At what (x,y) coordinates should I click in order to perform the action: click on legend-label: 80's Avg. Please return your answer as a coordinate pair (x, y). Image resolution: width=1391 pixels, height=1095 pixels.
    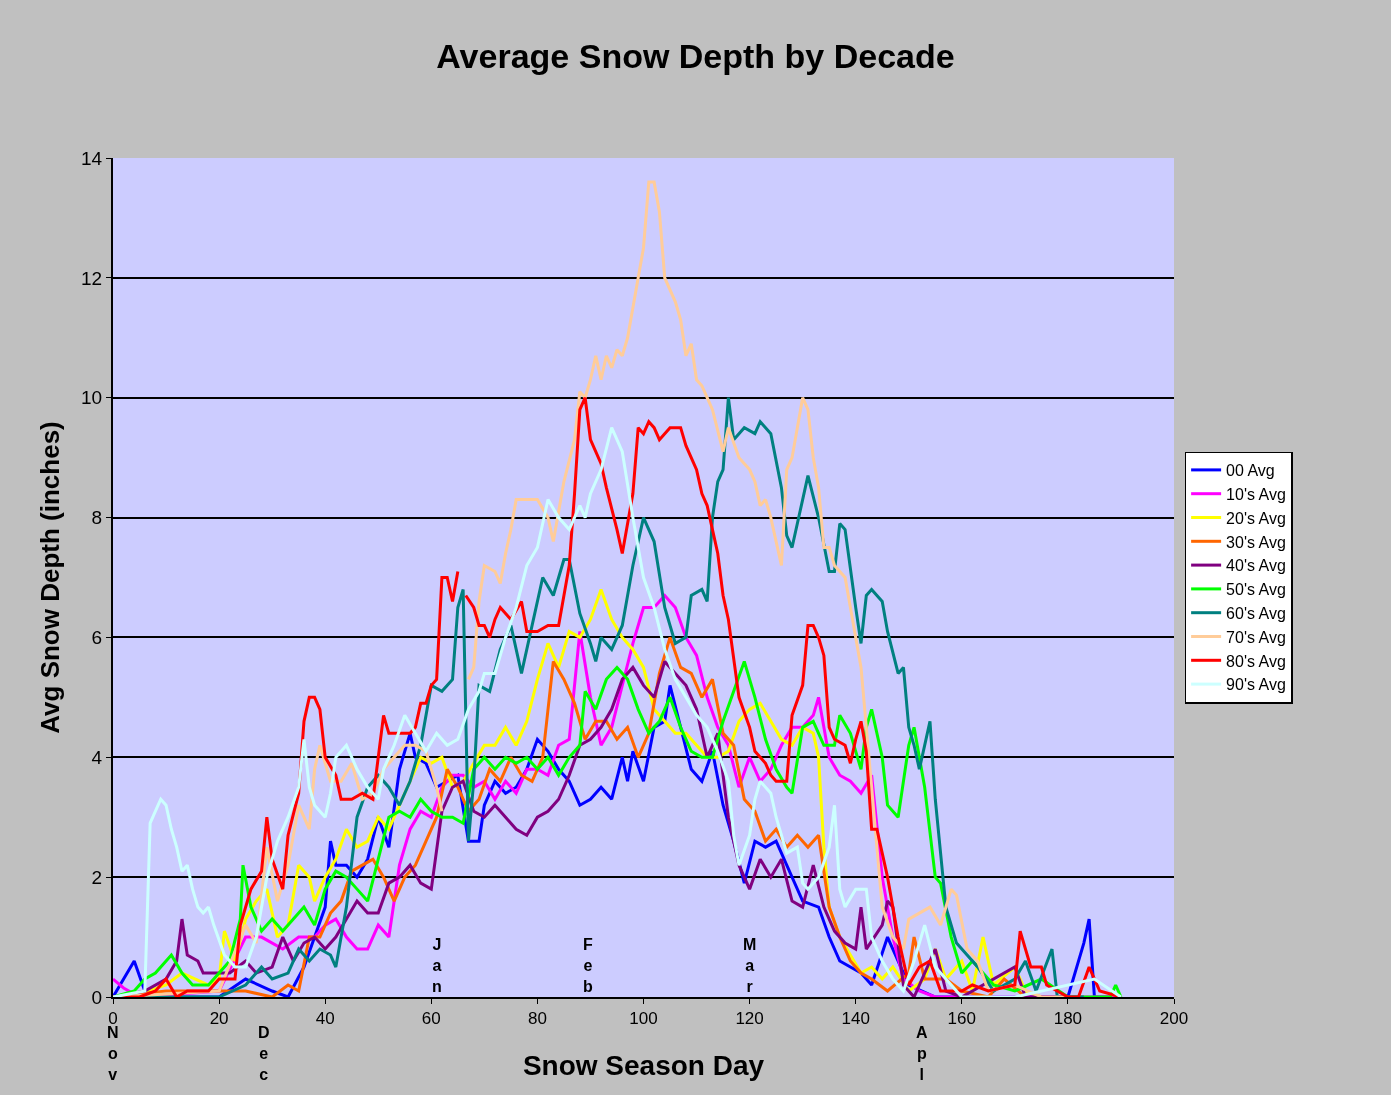
    Looking at the image, I should click on (1256, 661).